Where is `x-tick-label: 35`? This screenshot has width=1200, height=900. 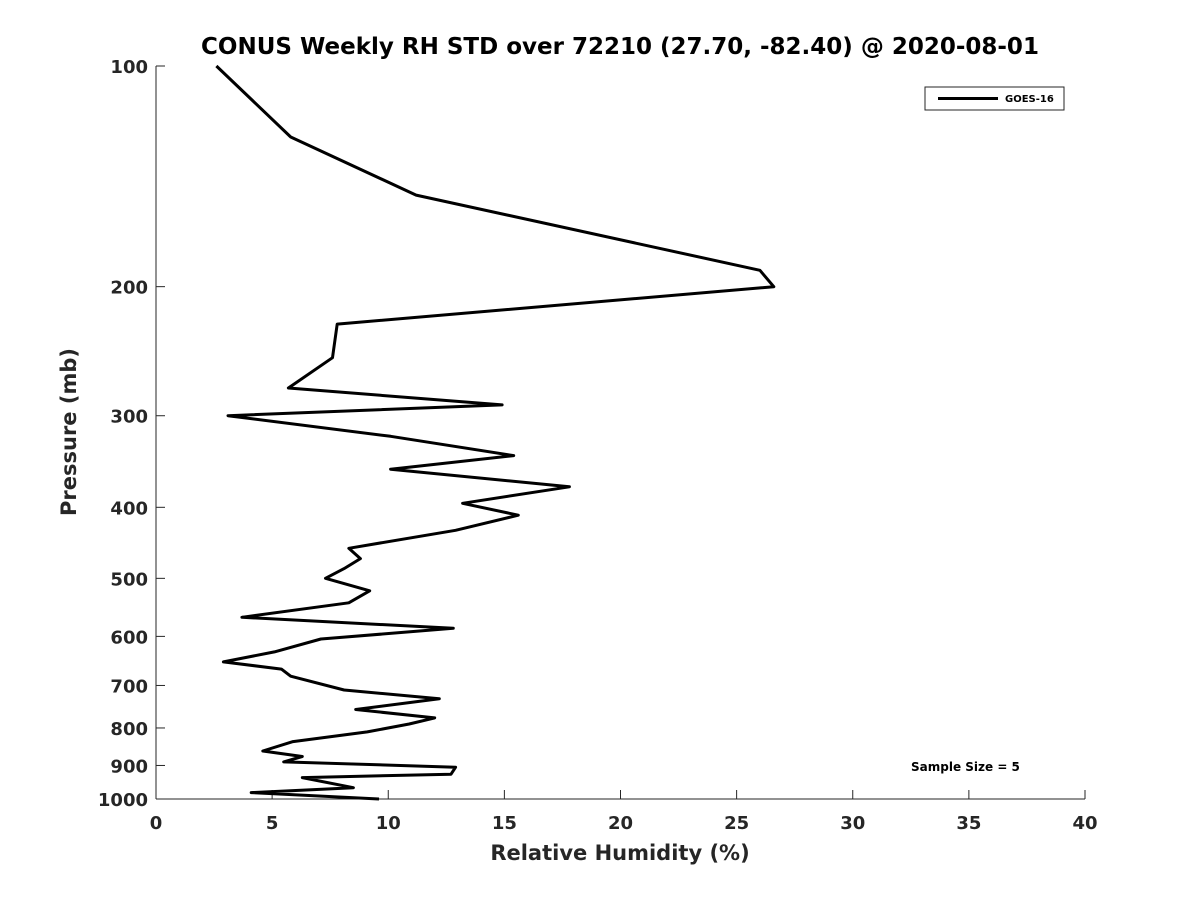
x-tick-label: 35 is located at coordinates (968, 823).